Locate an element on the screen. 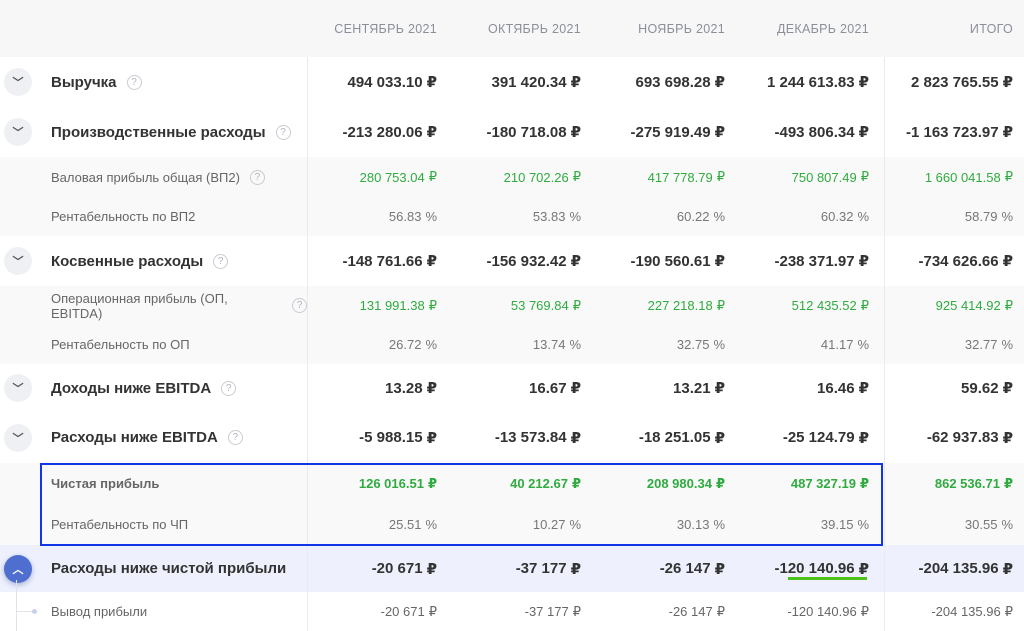  value-cell: 30.13% is located at coordinates (668, 524).